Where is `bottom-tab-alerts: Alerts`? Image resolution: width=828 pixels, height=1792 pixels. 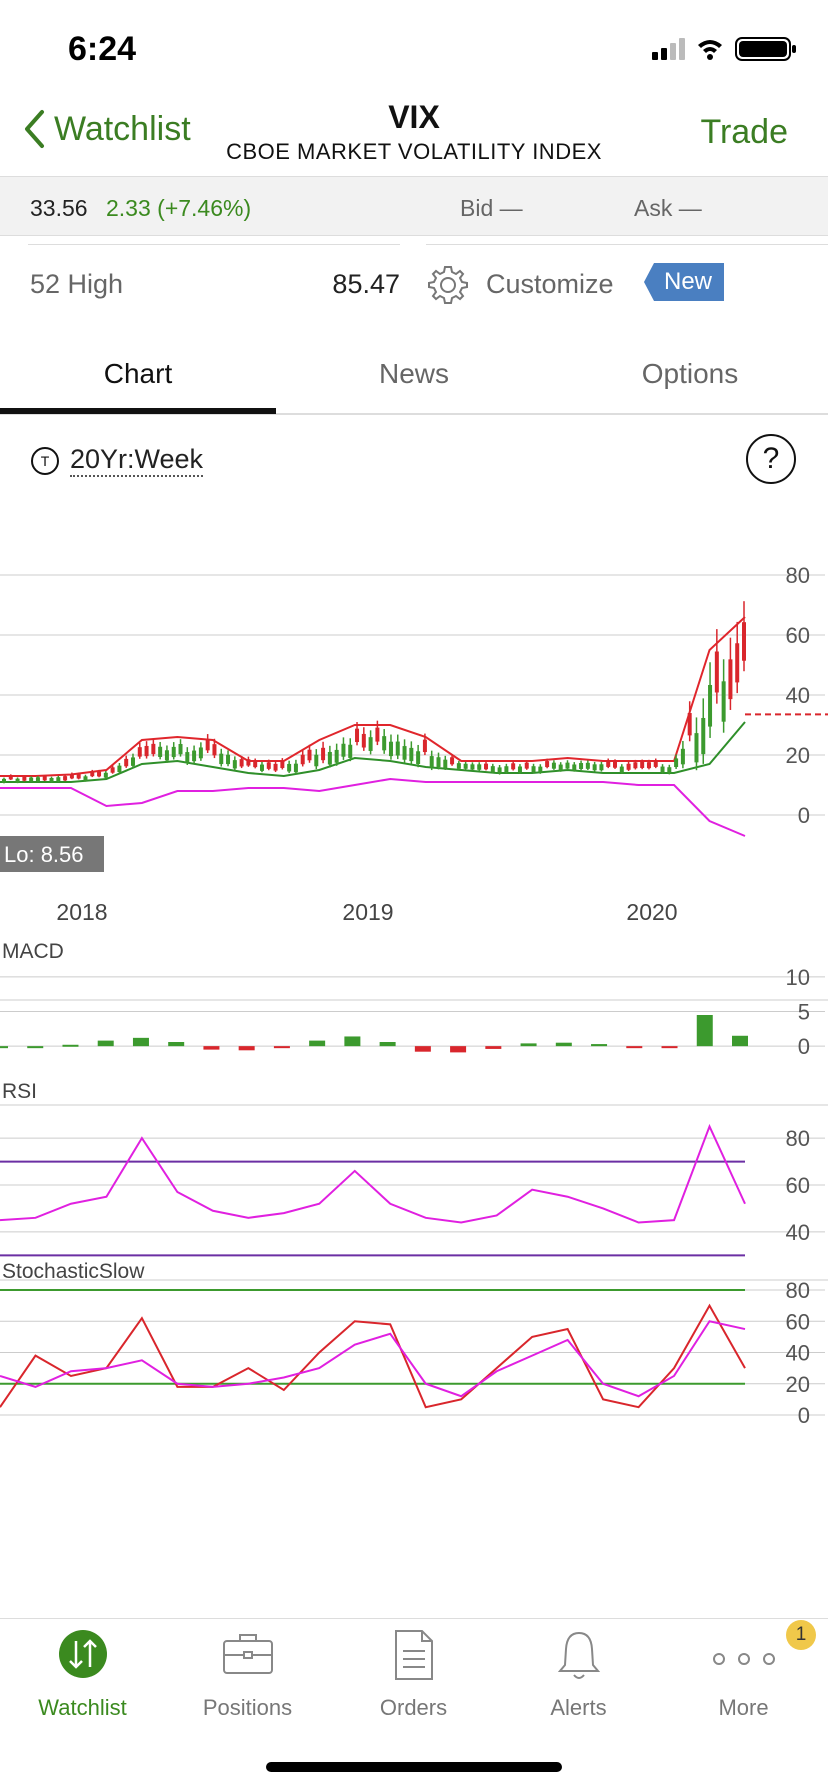 bottom-tab-alerts: Alerts is located at coordinates (578, 1674).